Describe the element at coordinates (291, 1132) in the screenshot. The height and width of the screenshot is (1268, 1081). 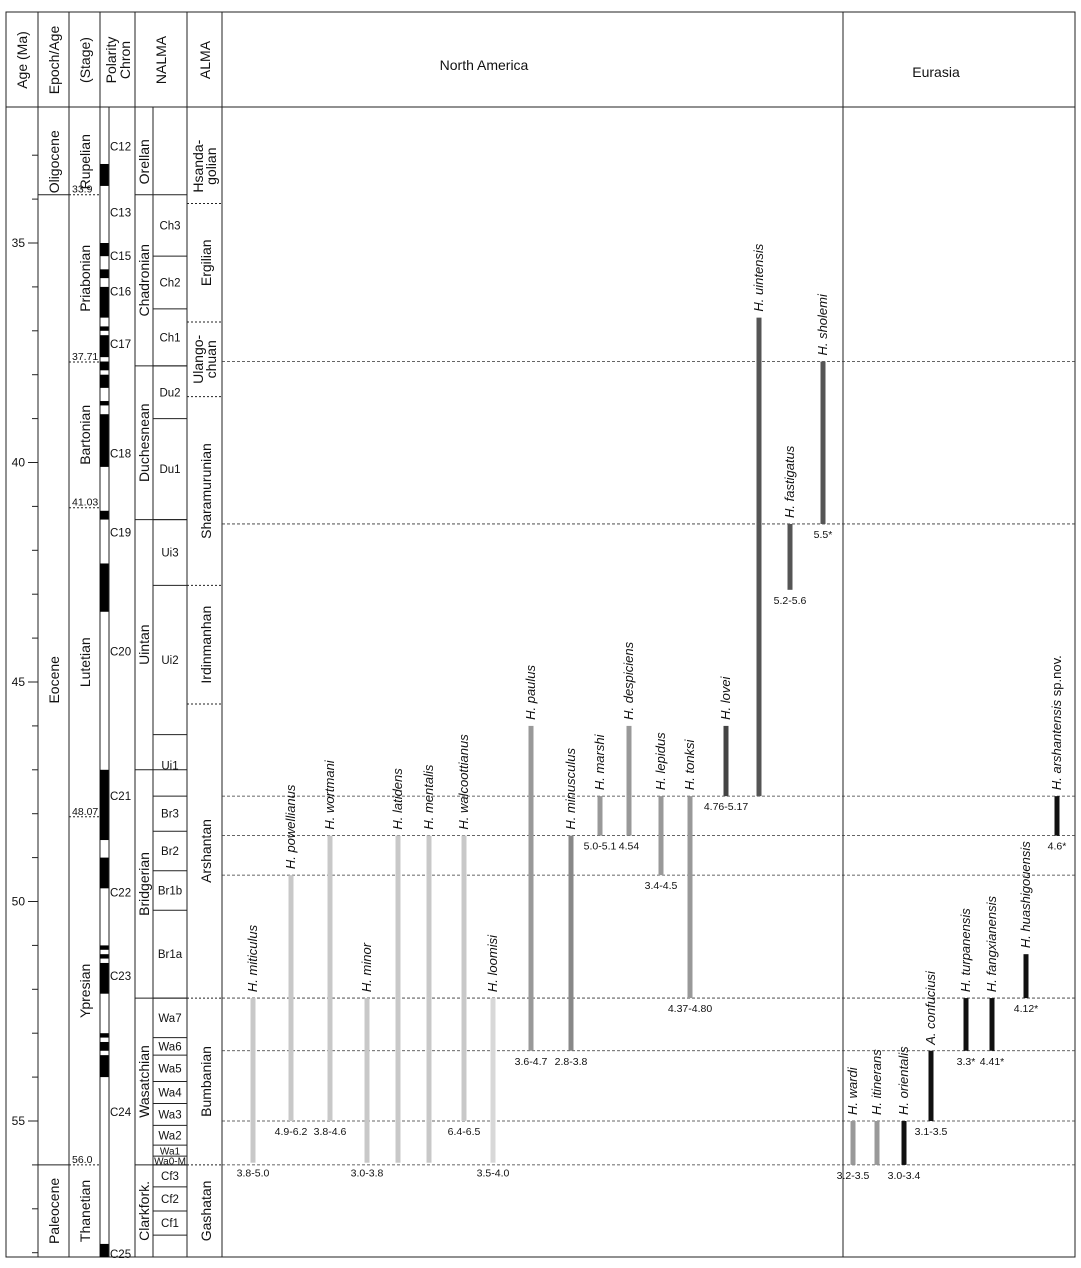
I see `size-range: 4.9-6.2` at that location.